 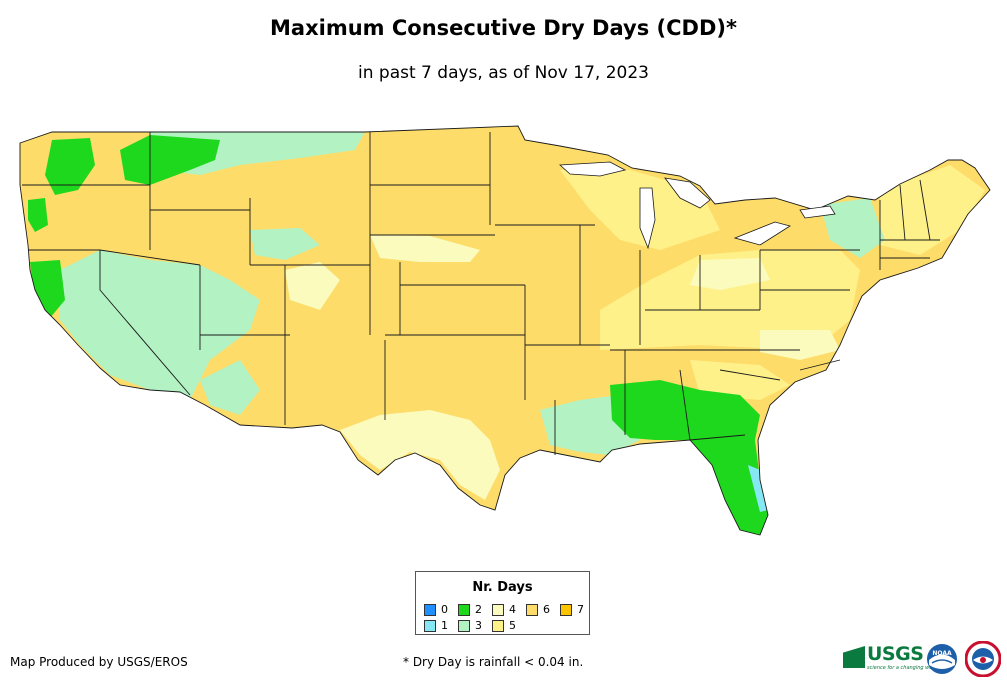 I want to click on zone-2-days-oregon-coast, so click(x=38, y=215).